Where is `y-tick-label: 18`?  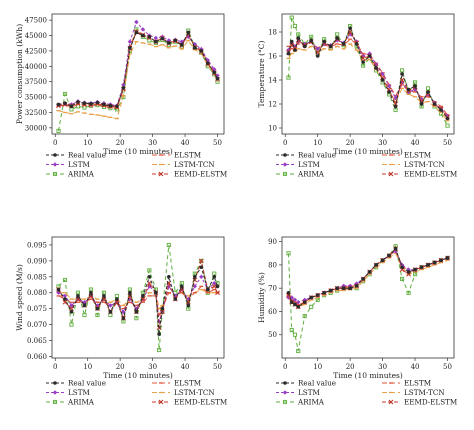
y-tick-label: 18 is located at coordinates (272, 33).